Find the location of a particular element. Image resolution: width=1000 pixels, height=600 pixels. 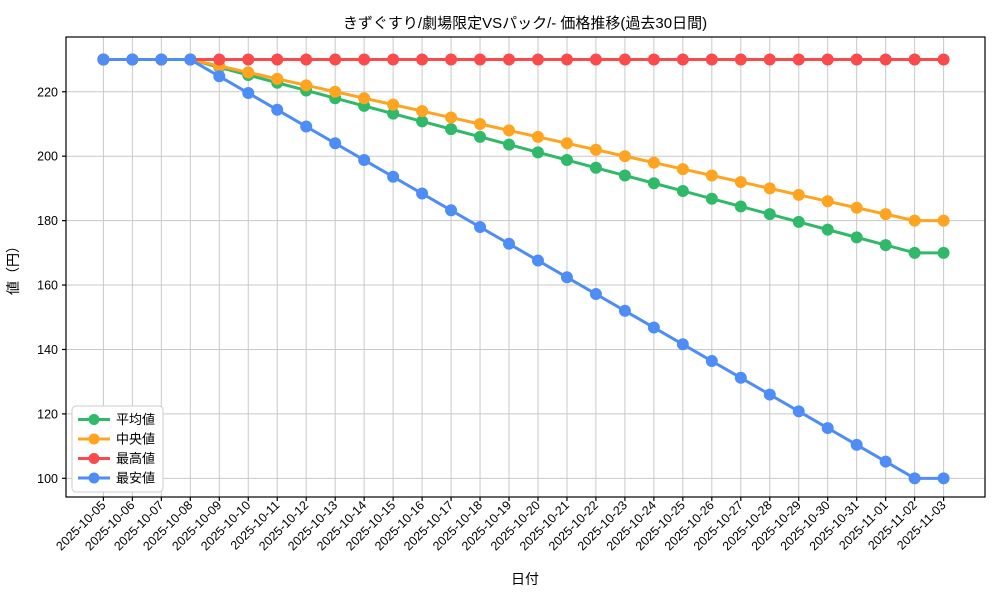

y-tick-label: 220 is located at coordinates (47, 92).